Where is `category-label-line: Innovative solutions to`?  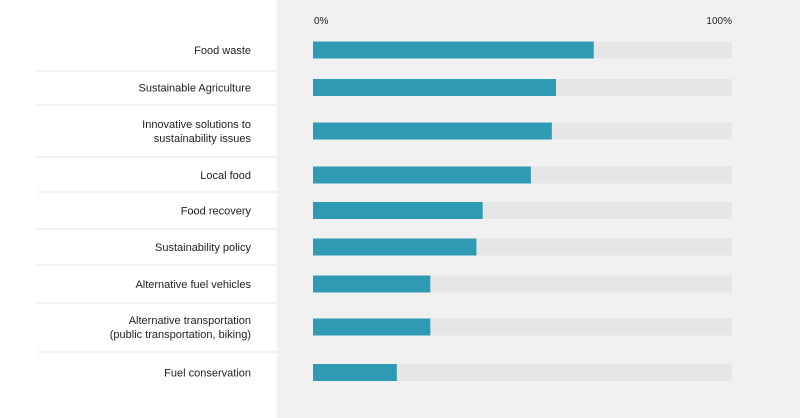
category-label-line: Innovative solutions to is located at coordinates (196, 125).